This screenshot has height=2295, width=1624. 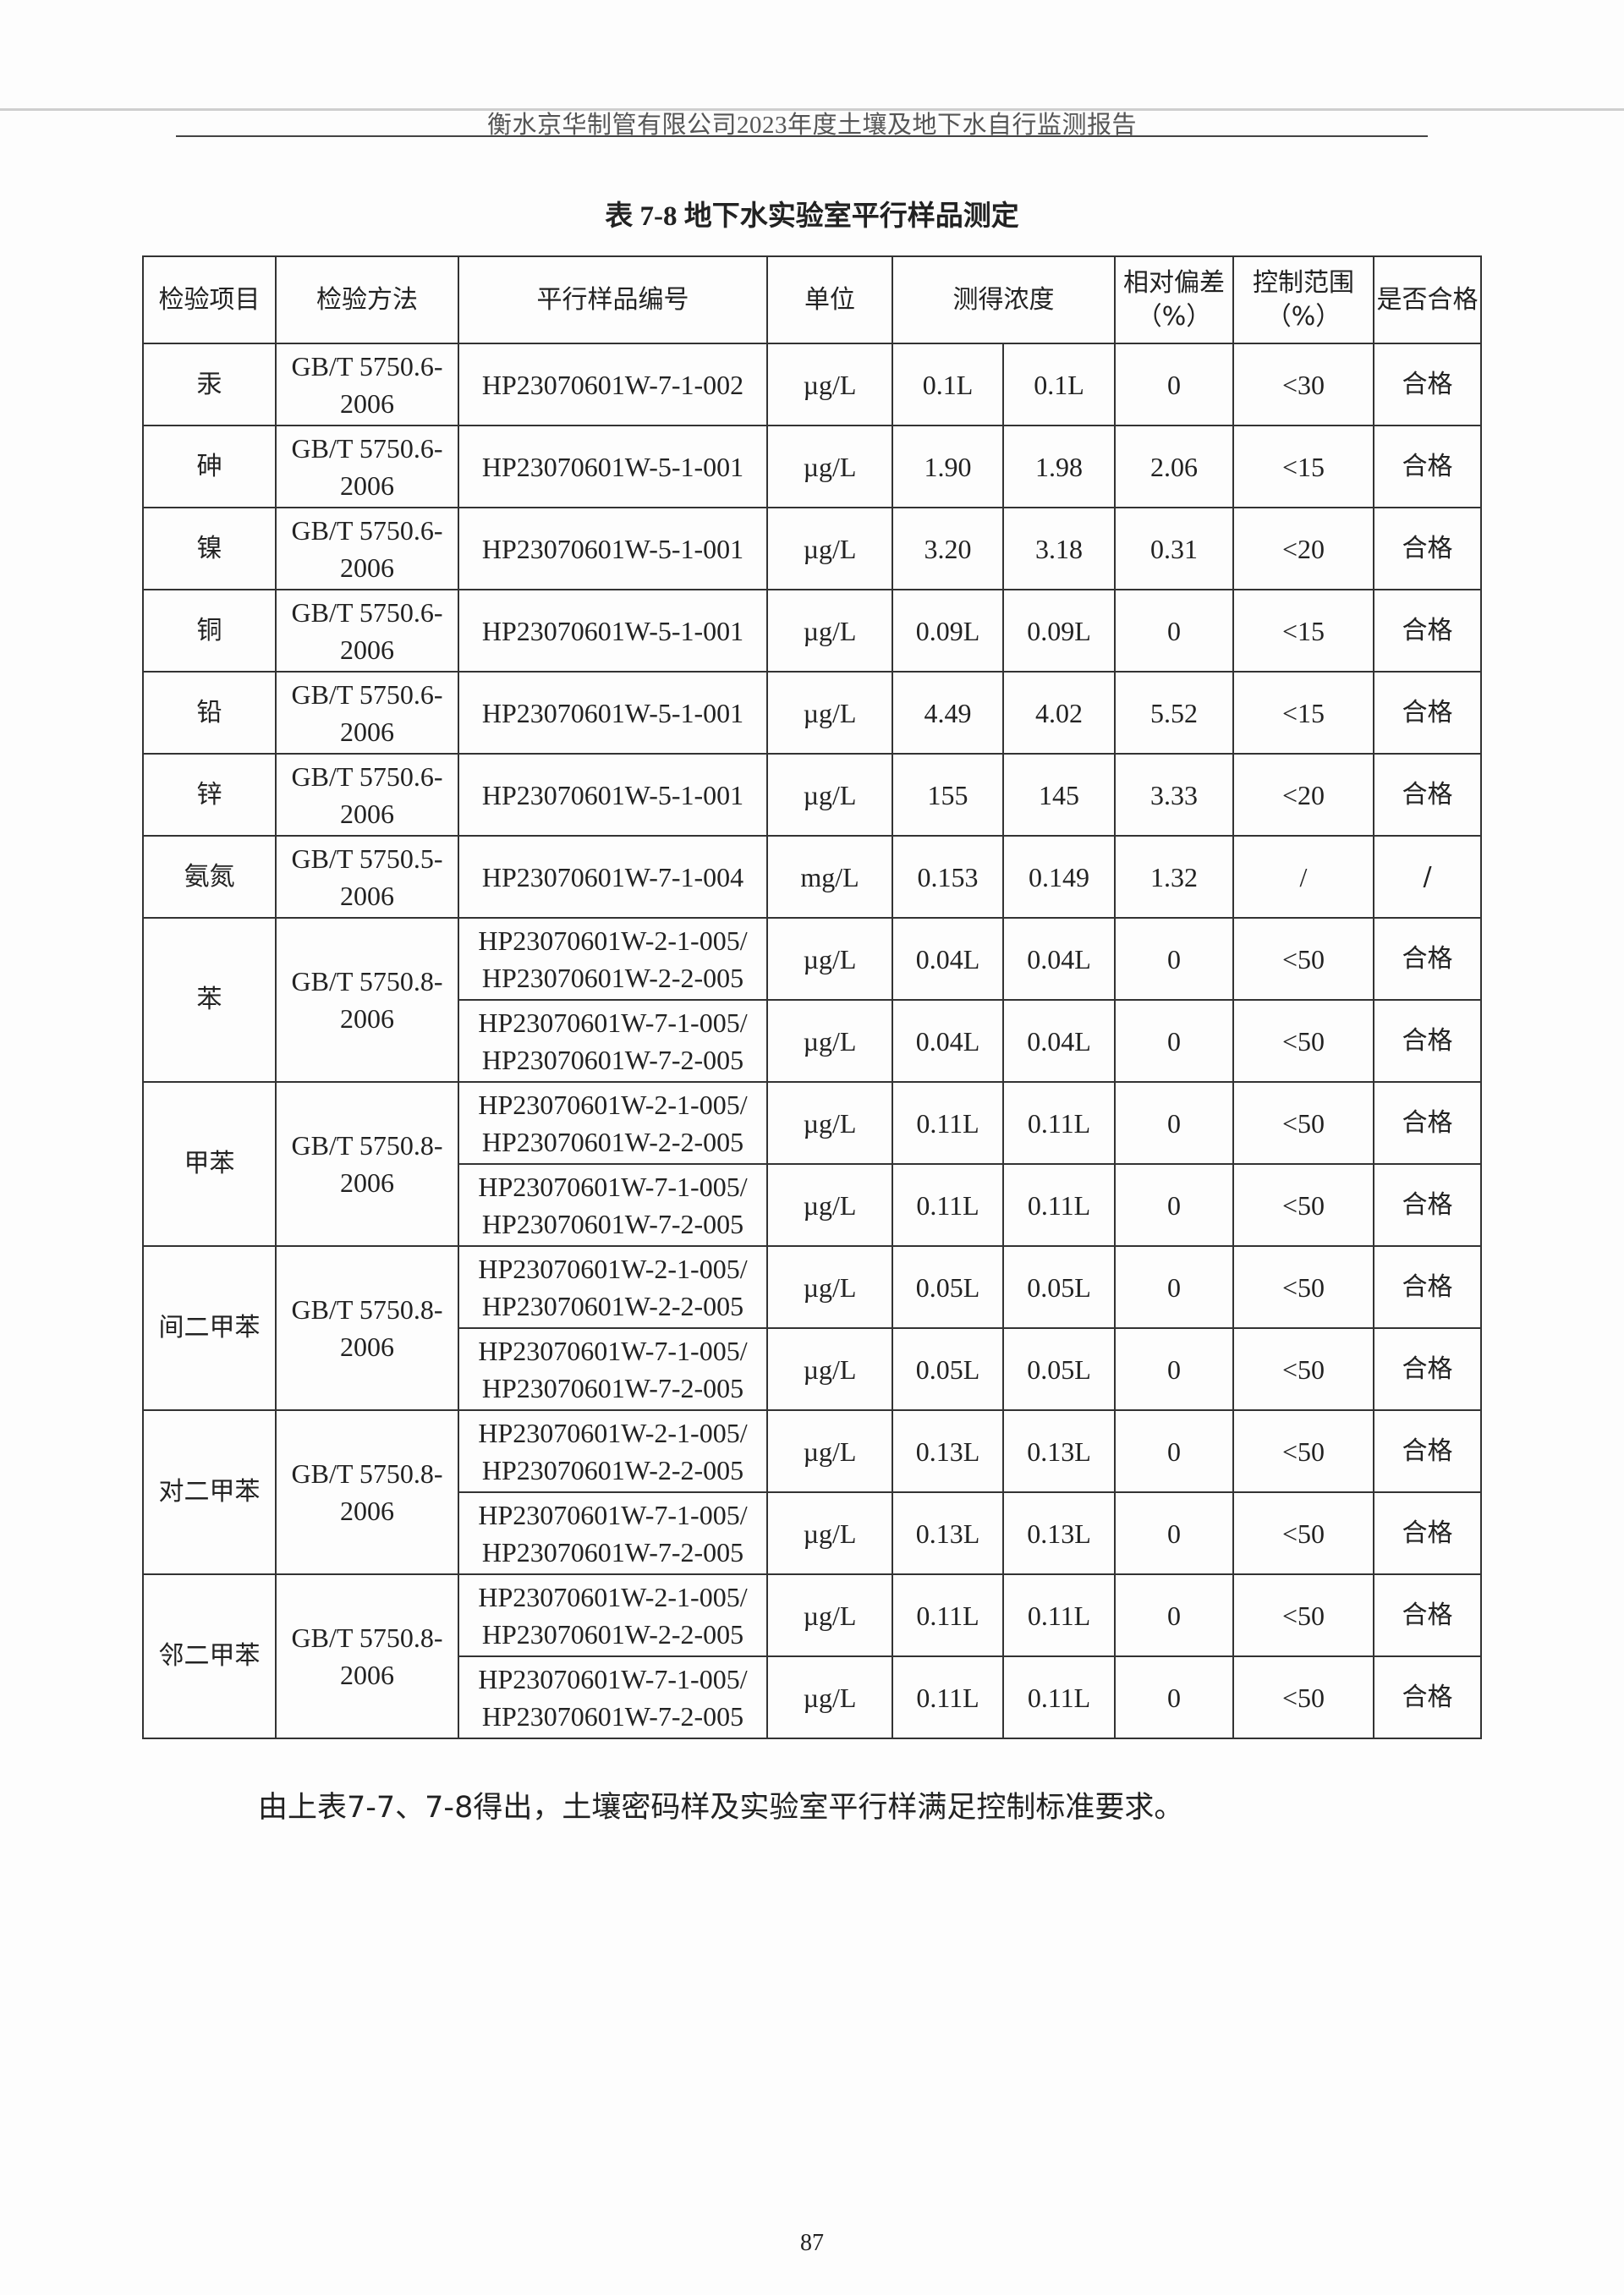 What do you see at coordinates (210, 385) in the screenshot?
I see `cell-item: 汞` at bounding box center [210, 385].